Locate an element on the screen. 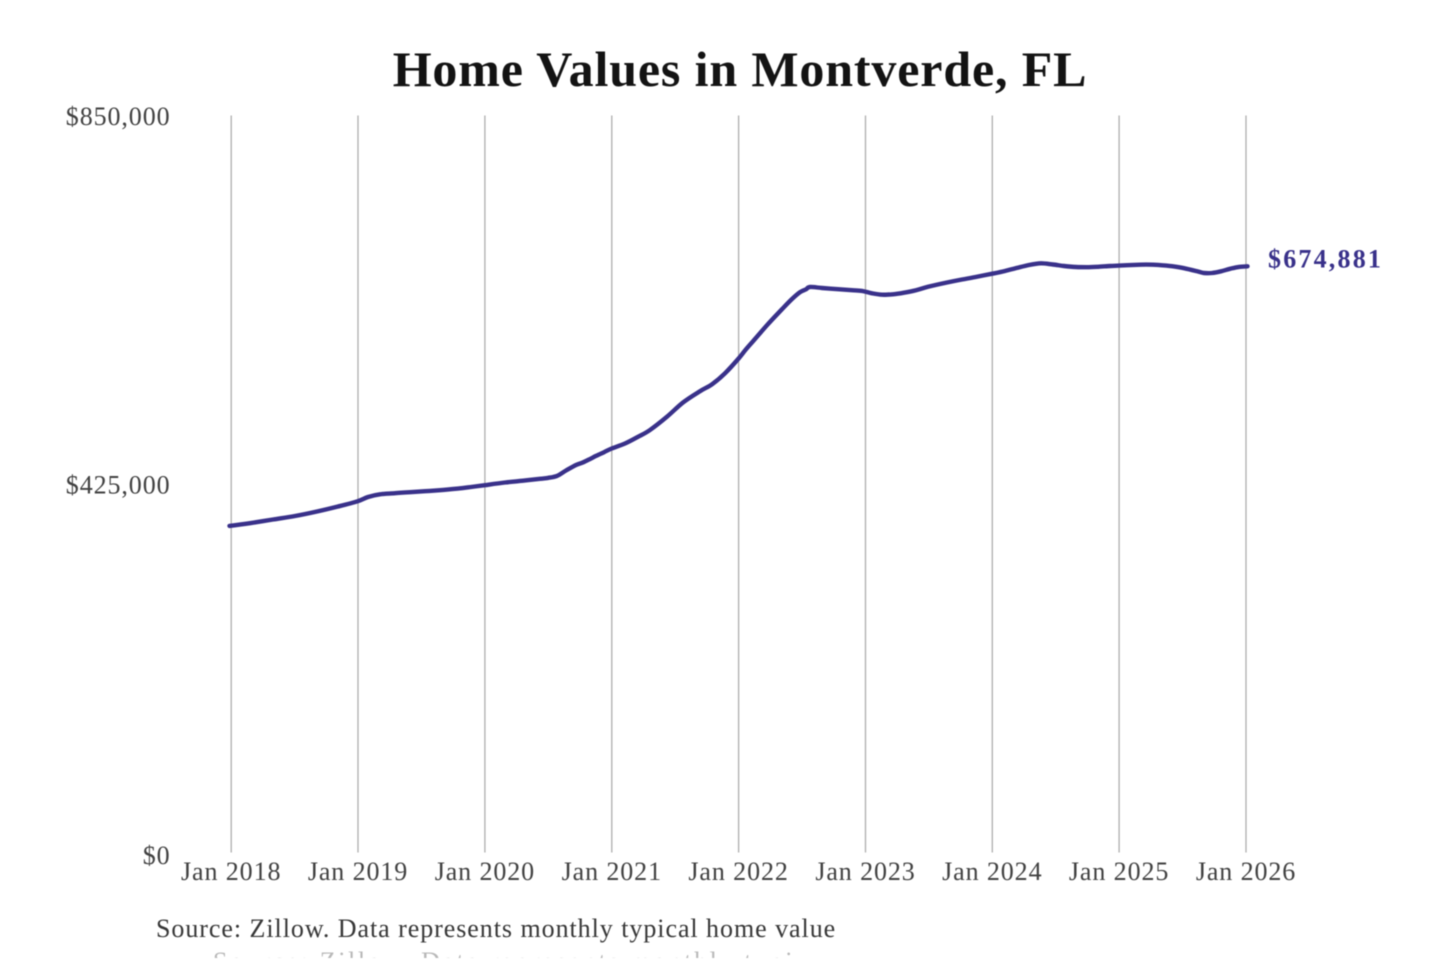 This screenshot has height=960, width=1440. svg-text: Home Values in Montverde, FL is located at coordinates (740, 69).